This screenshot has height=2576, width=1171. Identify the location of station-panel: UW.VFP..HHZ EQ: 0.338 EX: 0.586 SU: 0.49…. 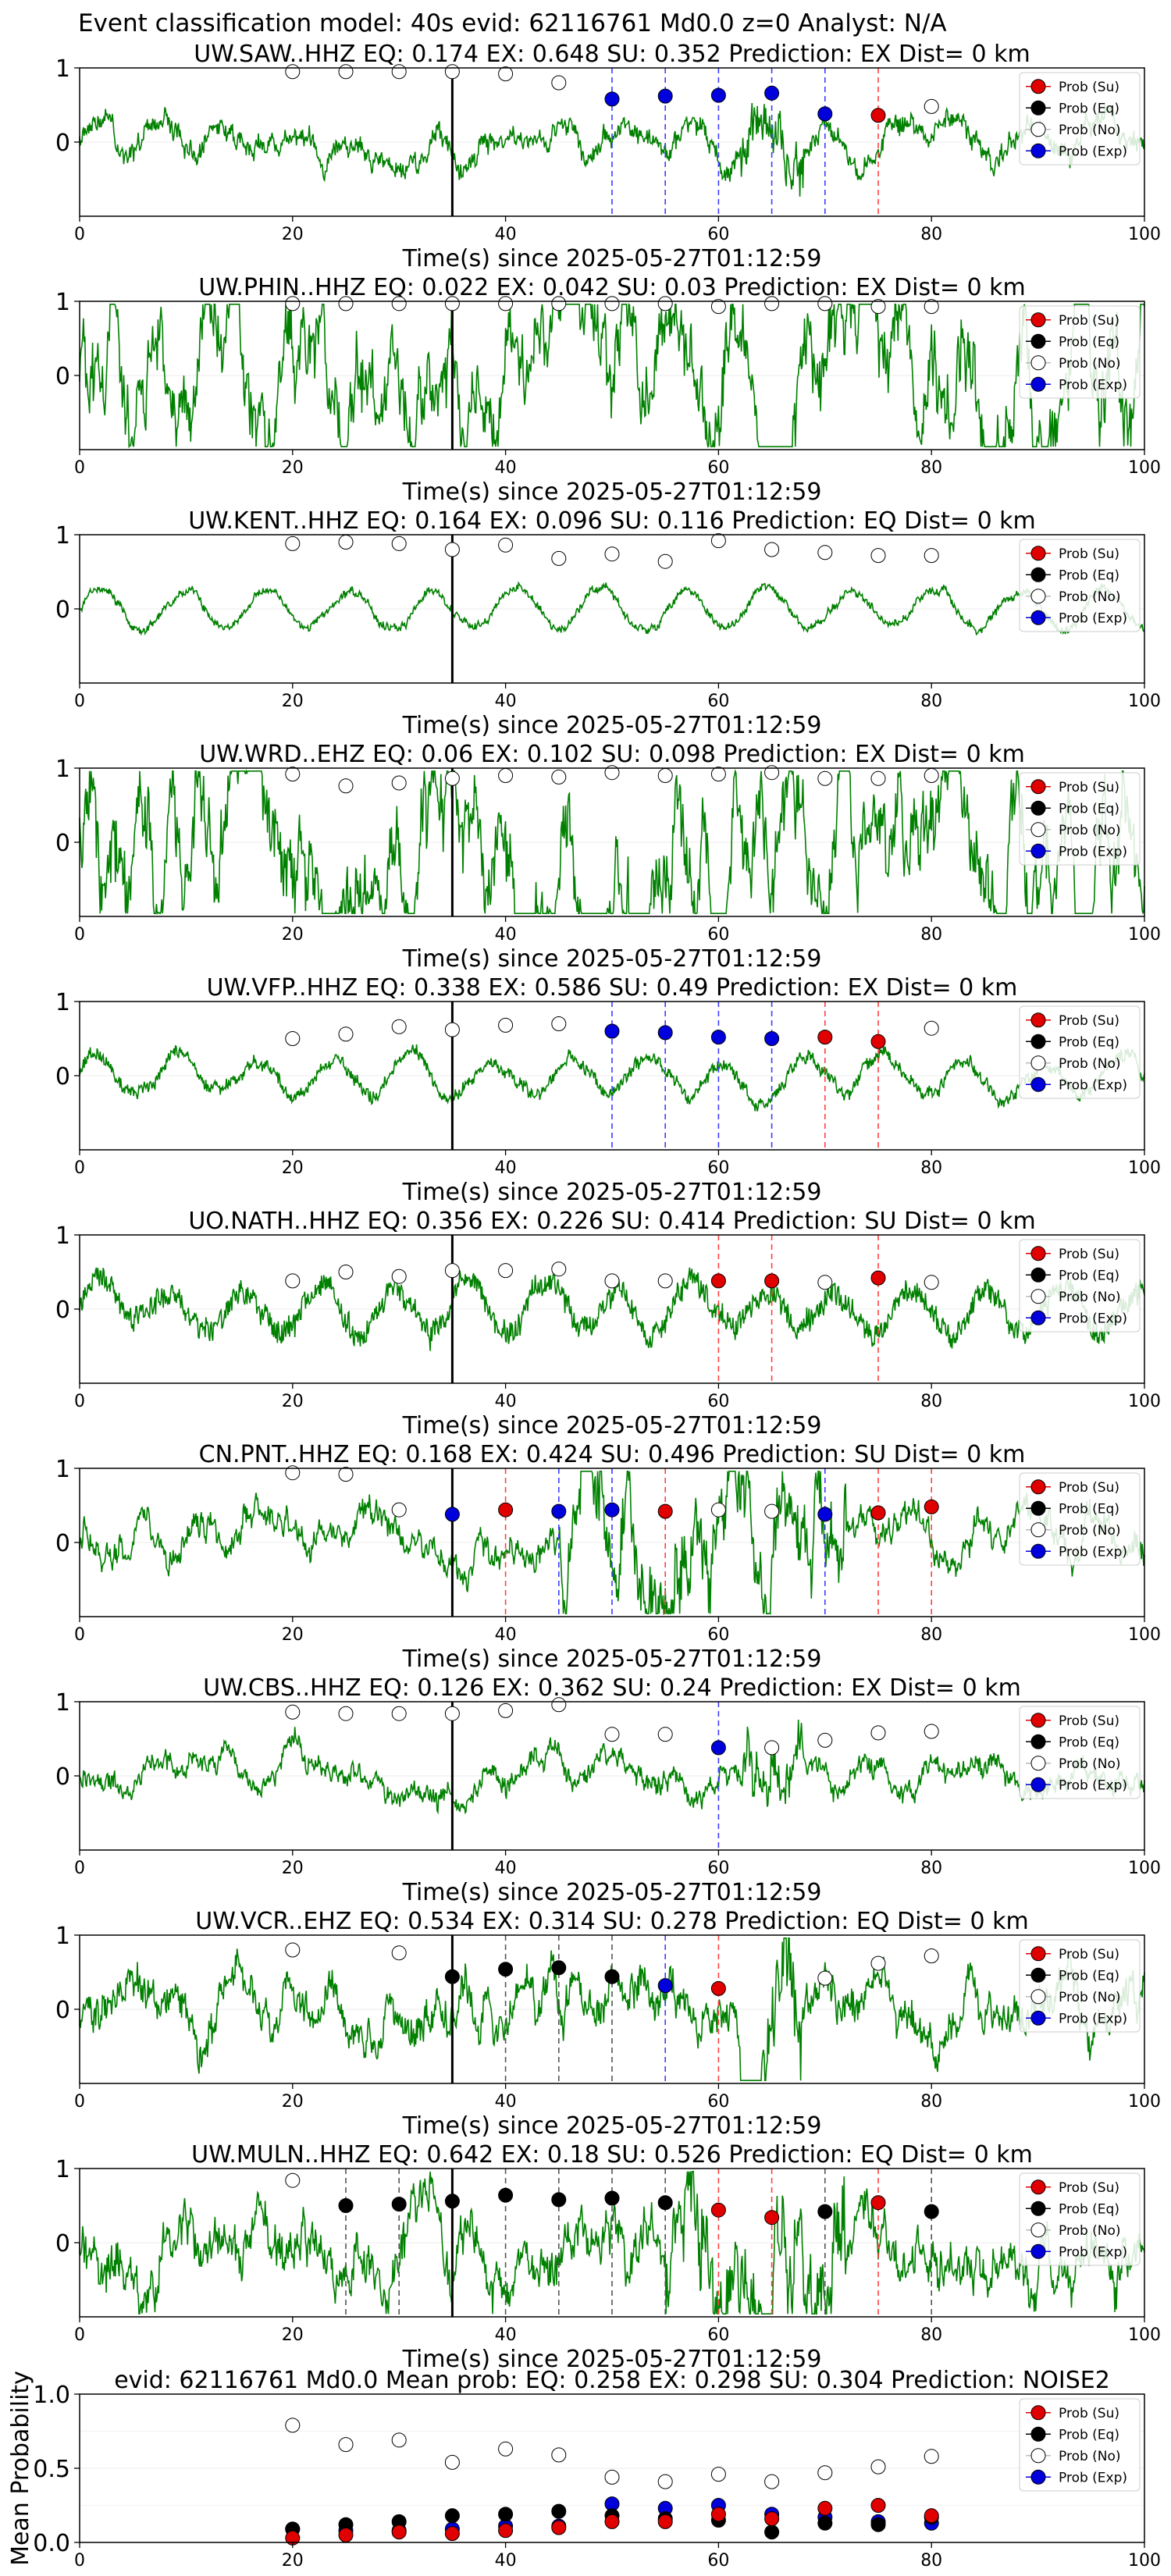
(608, 1090).